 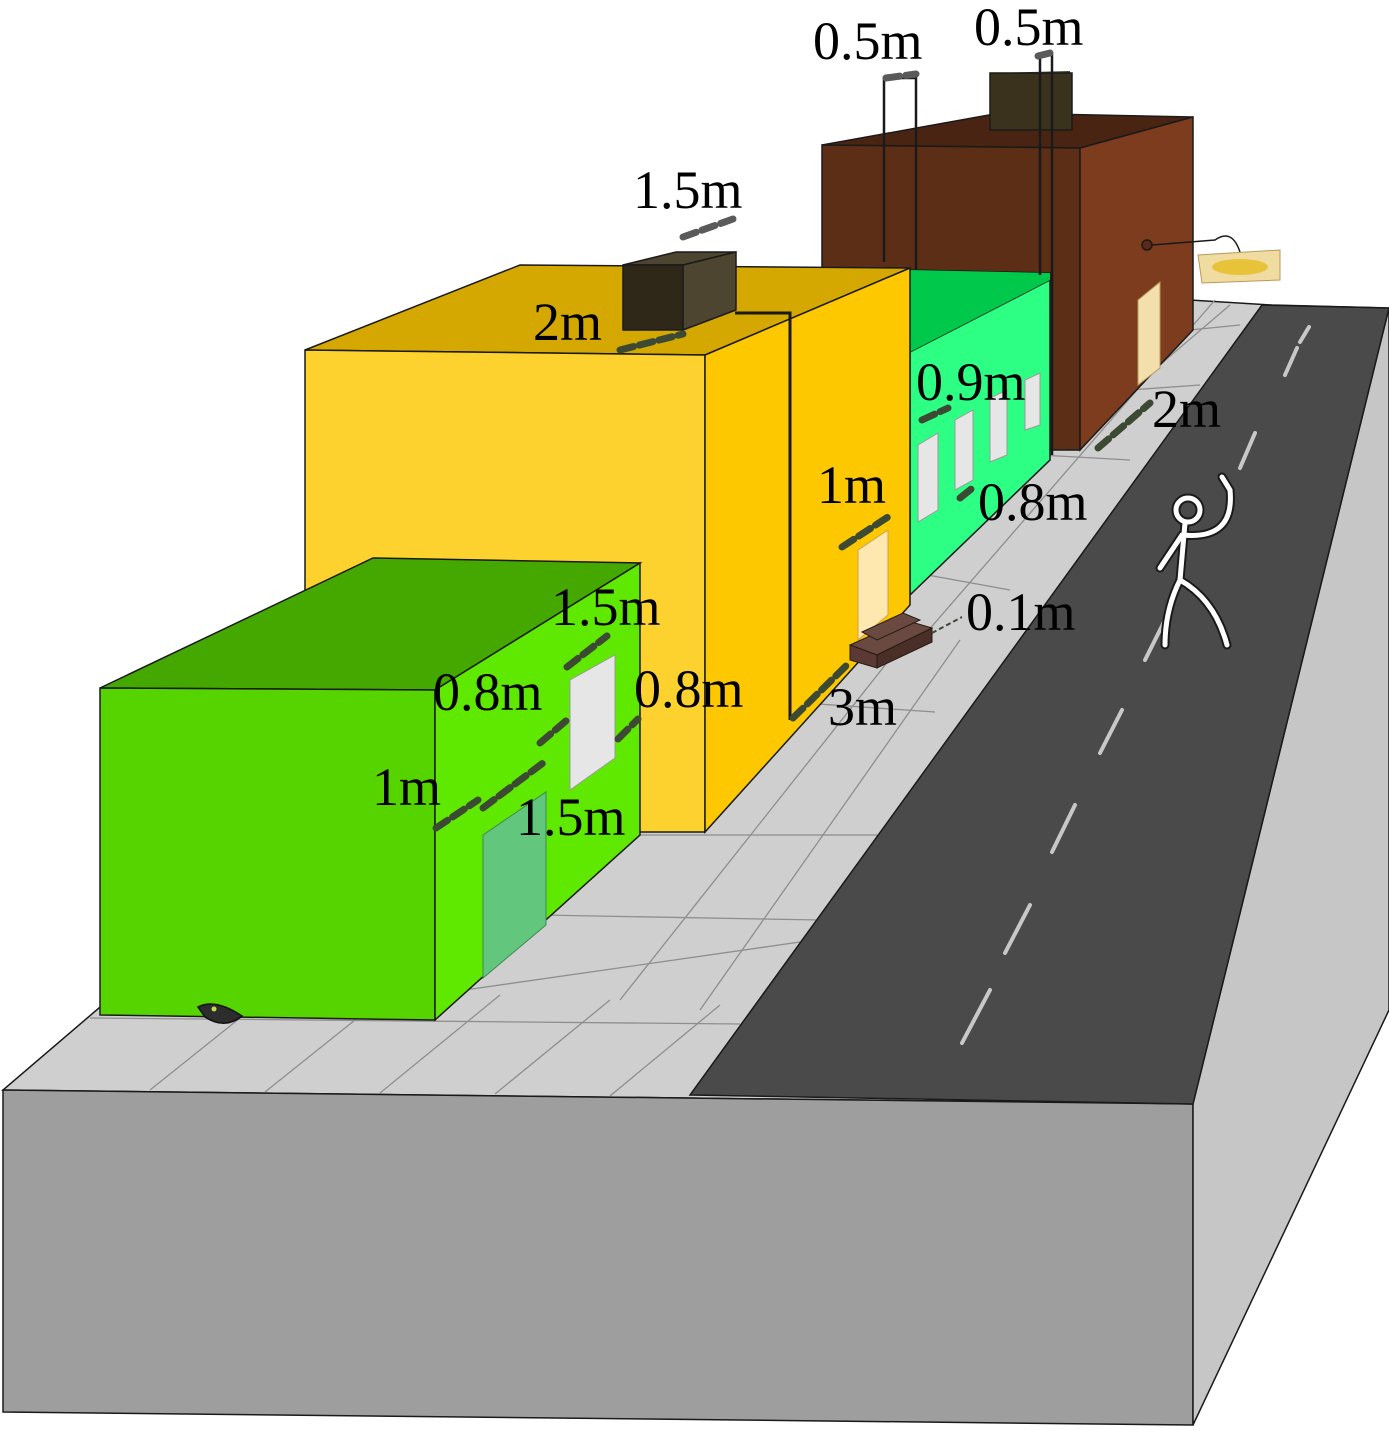 What do you see at coordinates (488, 692) in the screenshot?
I see `label-front-window-sill: 0.8m` at bounding box center [488, 692].